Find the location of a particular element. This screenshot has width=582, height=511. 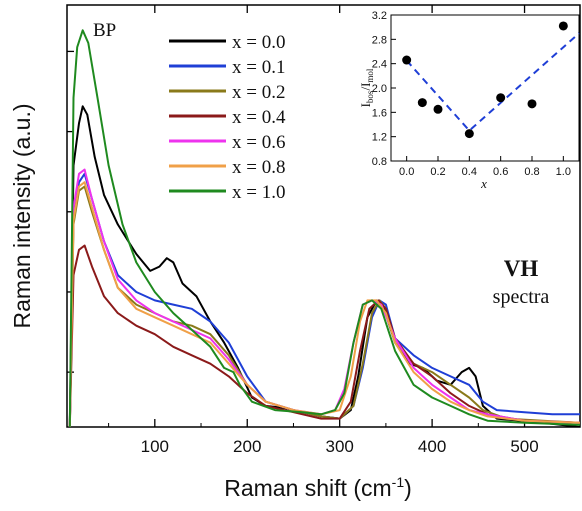

inset-marks-group is located at coordinates (491, 80).